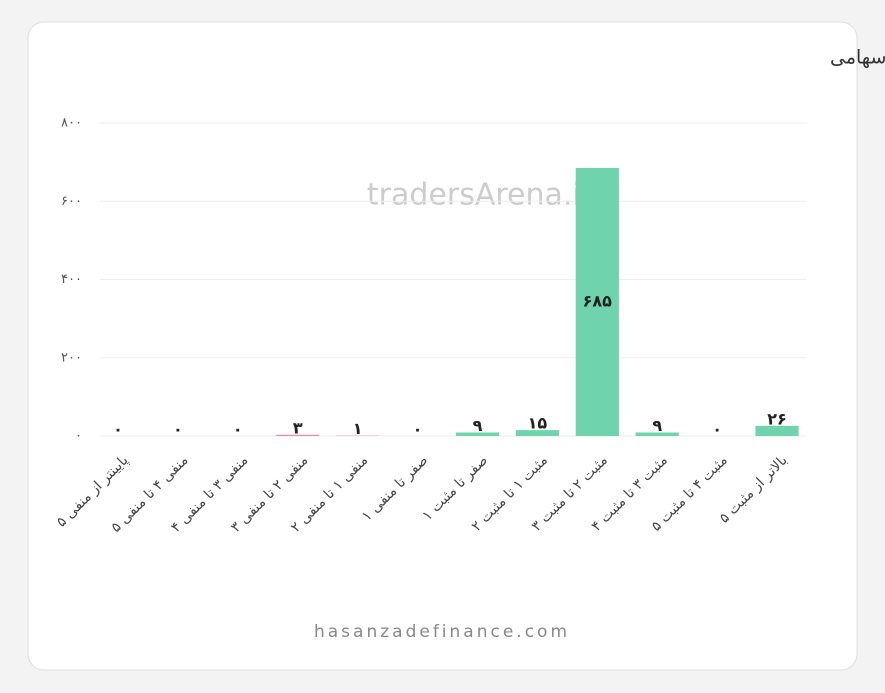 The image size is (885, 693). What do you see at coordinates (71, 201) in the screenshot?
I see `y-tick-label: ۶۰۰` at bounding box center [71, 201].